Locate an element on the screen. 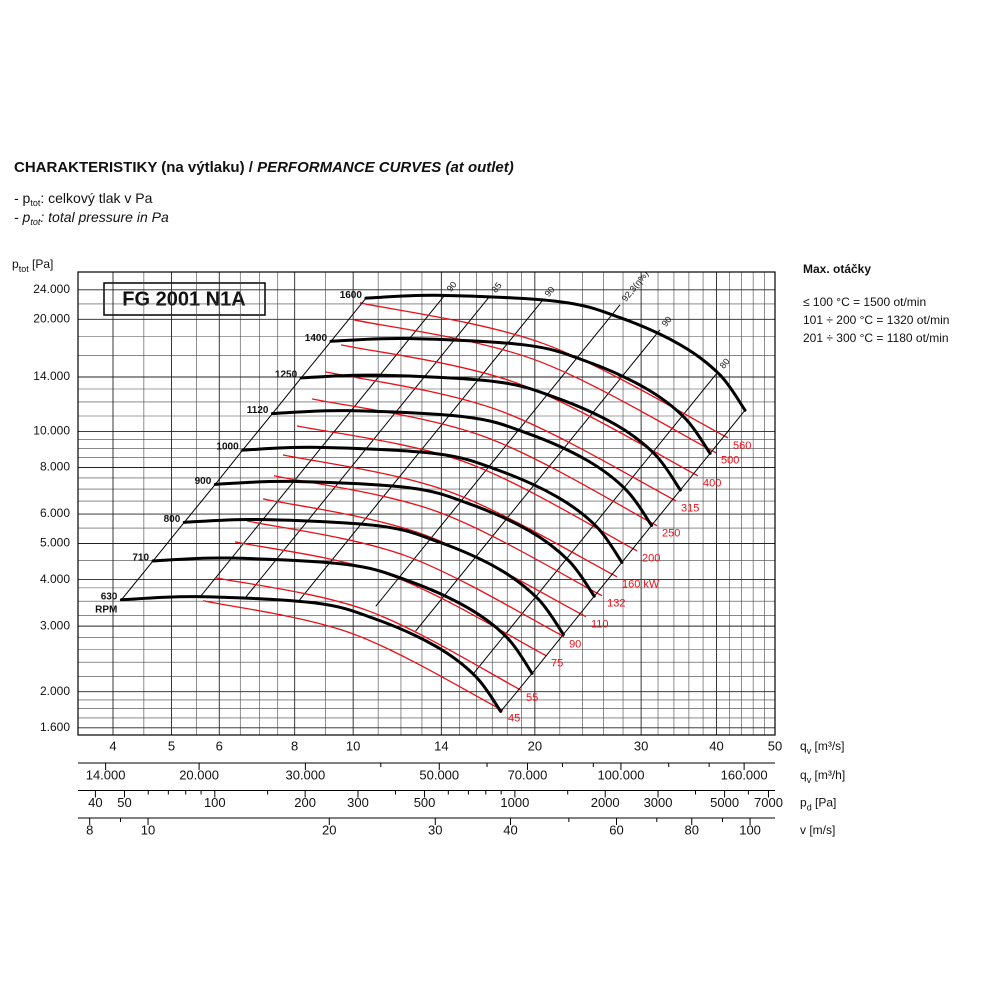 This screenshot has width=1000, height=1000. power-label: 560 is located at coordinates (742, 446).